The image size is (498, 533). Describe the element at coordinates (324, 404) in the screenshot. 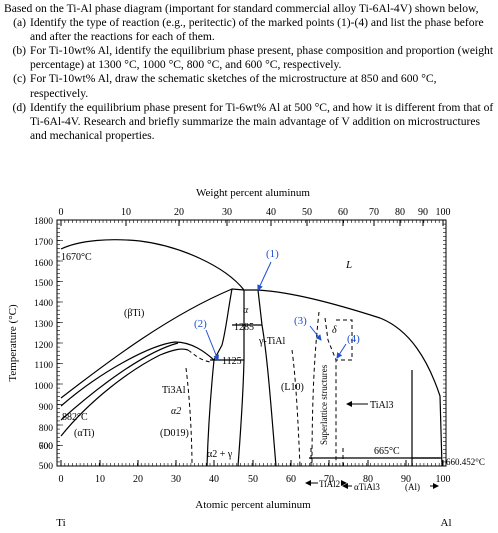

I see `label-superlattice: Superlattice structures` at that location.